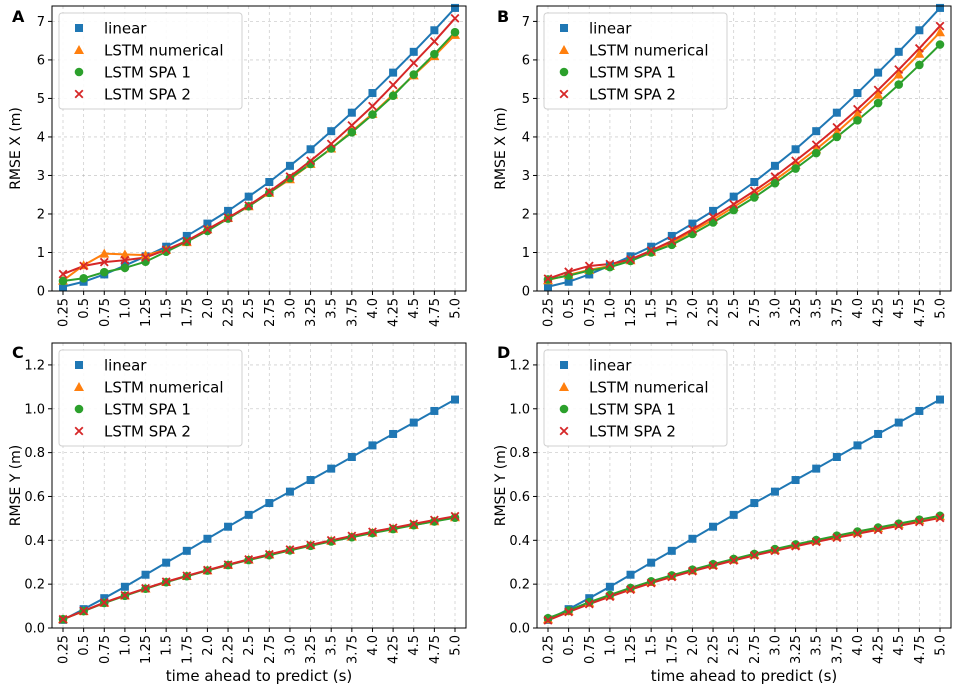 This screenshot has width=957, height=691. What do you see at coordinates (125, 645) in the screenshot?
I see `x-tick-label: 1.0` at bounding box center [125, 645].